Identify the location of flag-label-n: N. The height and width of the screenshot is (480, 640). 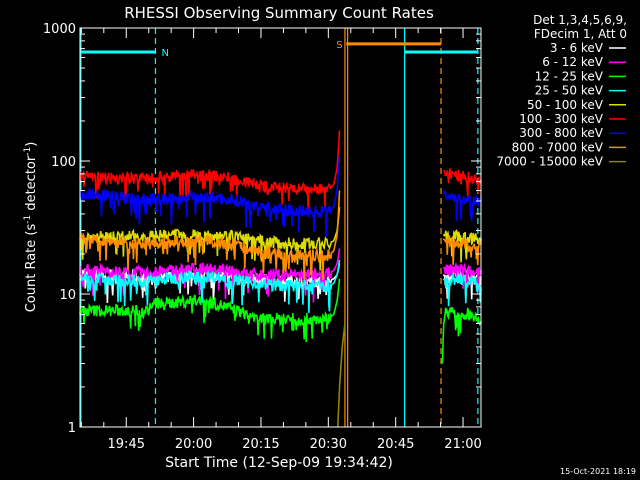
(164, 53).